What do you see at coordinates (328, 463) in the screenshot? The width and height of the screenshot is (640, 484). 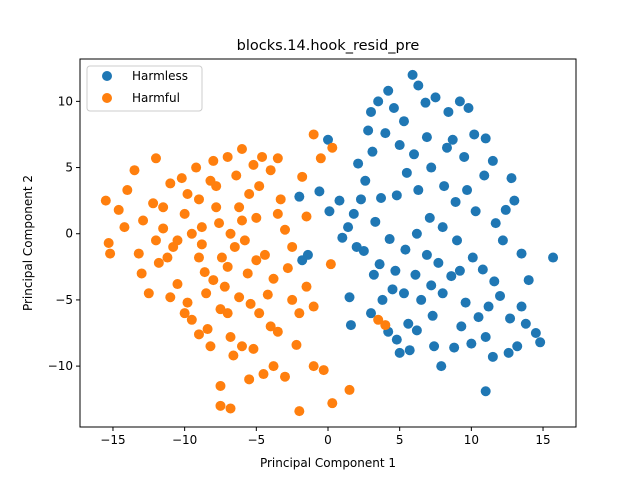 I see `x-axis-label: Principal Component 1` at bounding box center [328, 463].